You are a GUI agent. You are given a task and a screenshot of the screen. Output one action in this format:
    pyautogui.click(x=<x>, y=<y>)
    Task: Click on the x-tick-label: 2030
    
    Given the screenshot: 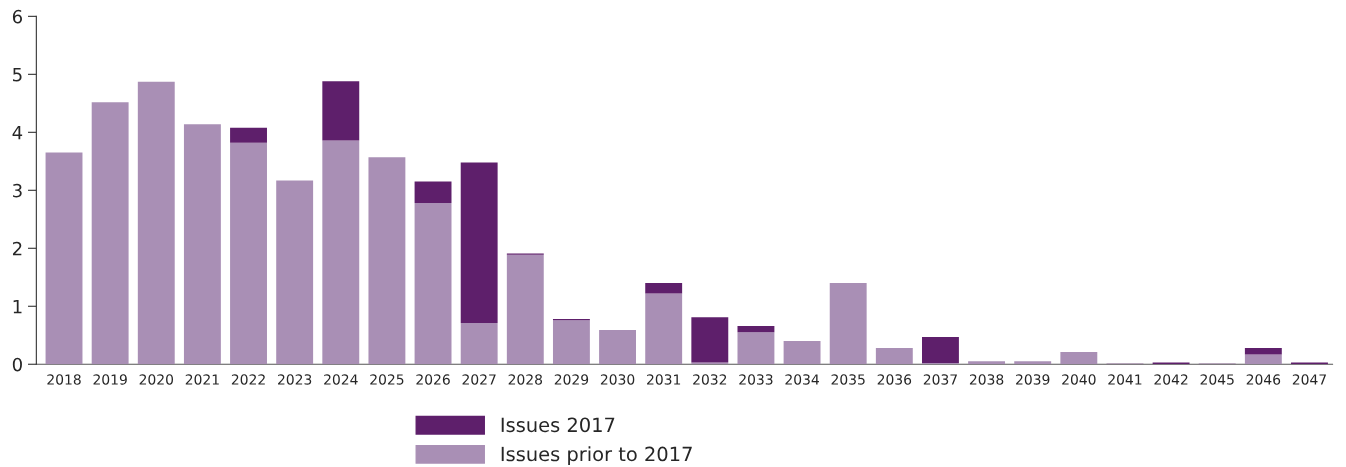 What is the action you would take?
    pyautogui.click(x=617, y=379)
    